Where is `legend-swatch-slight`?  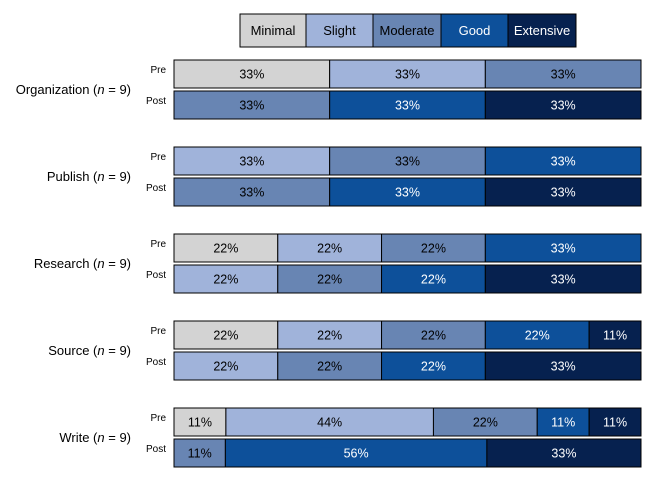
legend-swatch-slight is located at coordinates (339, 30).